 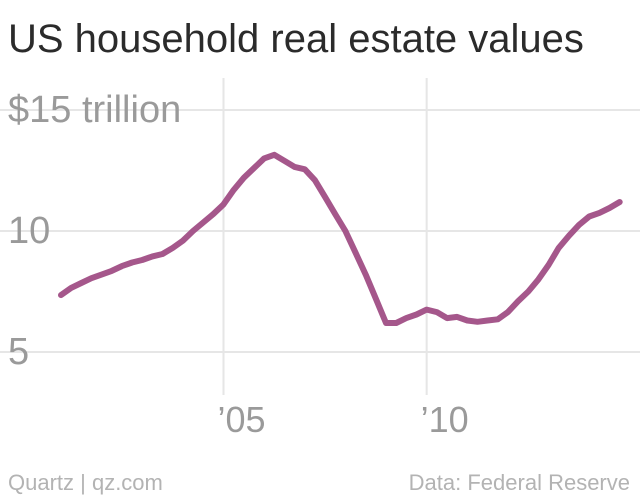 I want to click on footer-source-left: Quartz | qz.com, so click(x=85, y=482).